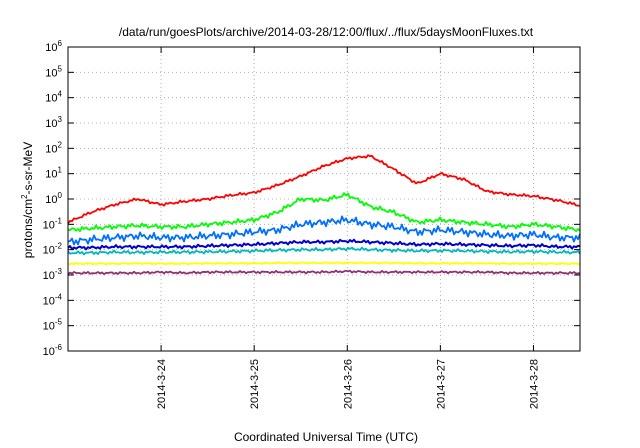  I want to click on y-axis-label: protons/cm2-s-sr-MeV, so click(27, 200).